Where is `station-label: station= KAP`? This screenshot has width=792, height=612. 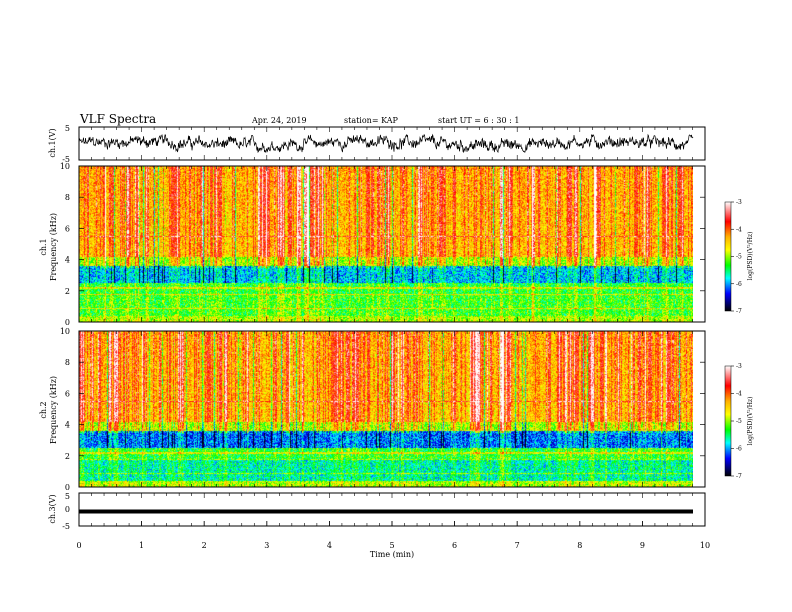
station-label: station= KAP is located at coordinates (371, 120).